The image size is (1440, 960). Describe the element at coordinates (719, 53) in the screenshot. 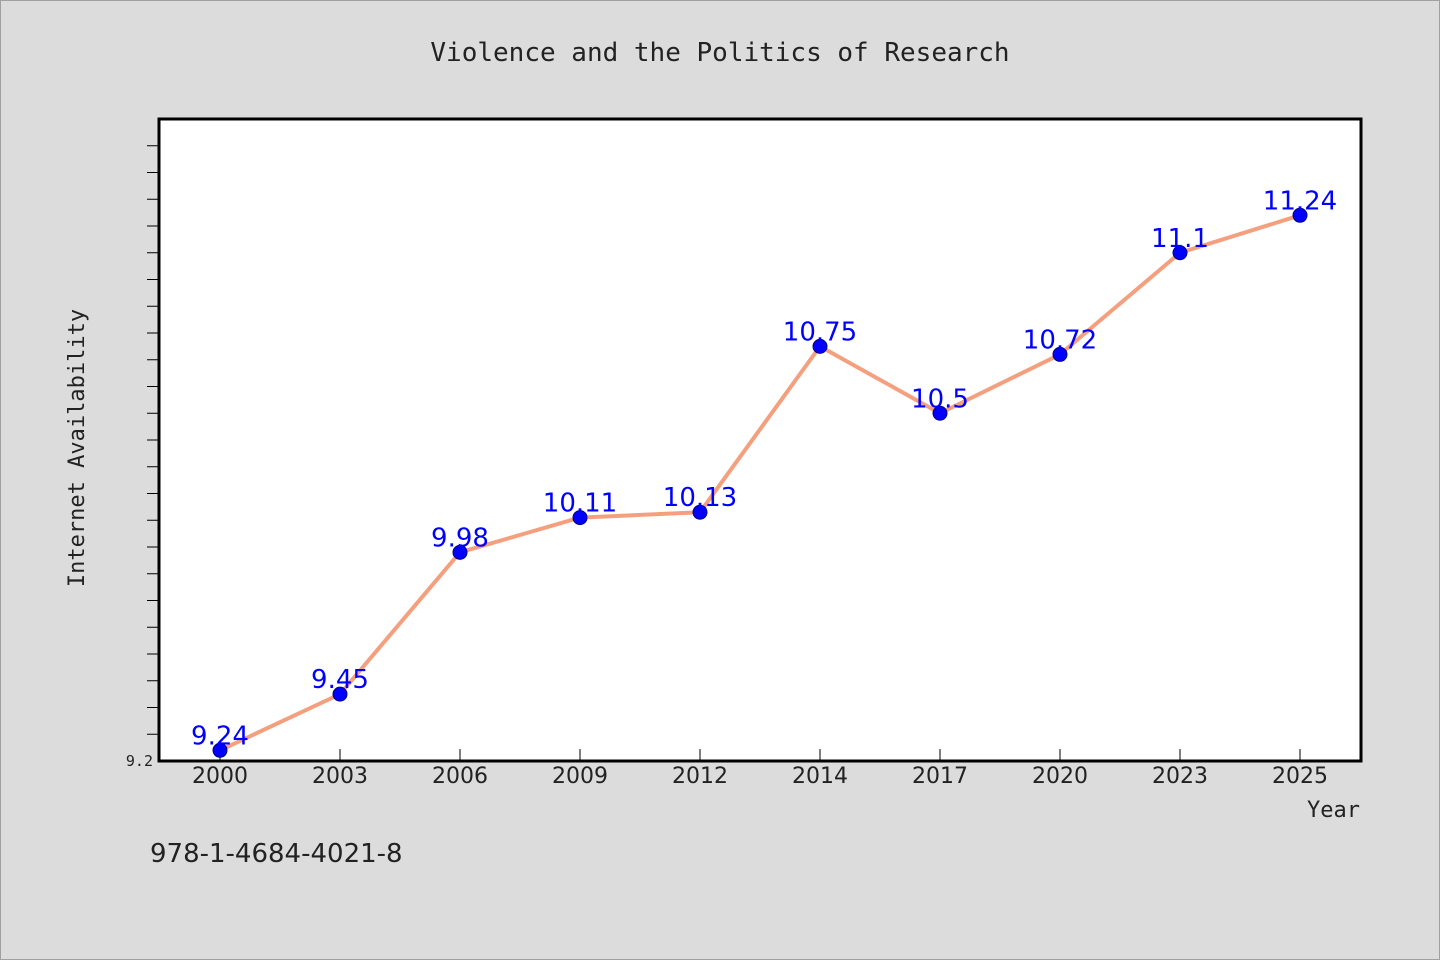

I see `chart-title: Violence and the Politics of Research` at that location.